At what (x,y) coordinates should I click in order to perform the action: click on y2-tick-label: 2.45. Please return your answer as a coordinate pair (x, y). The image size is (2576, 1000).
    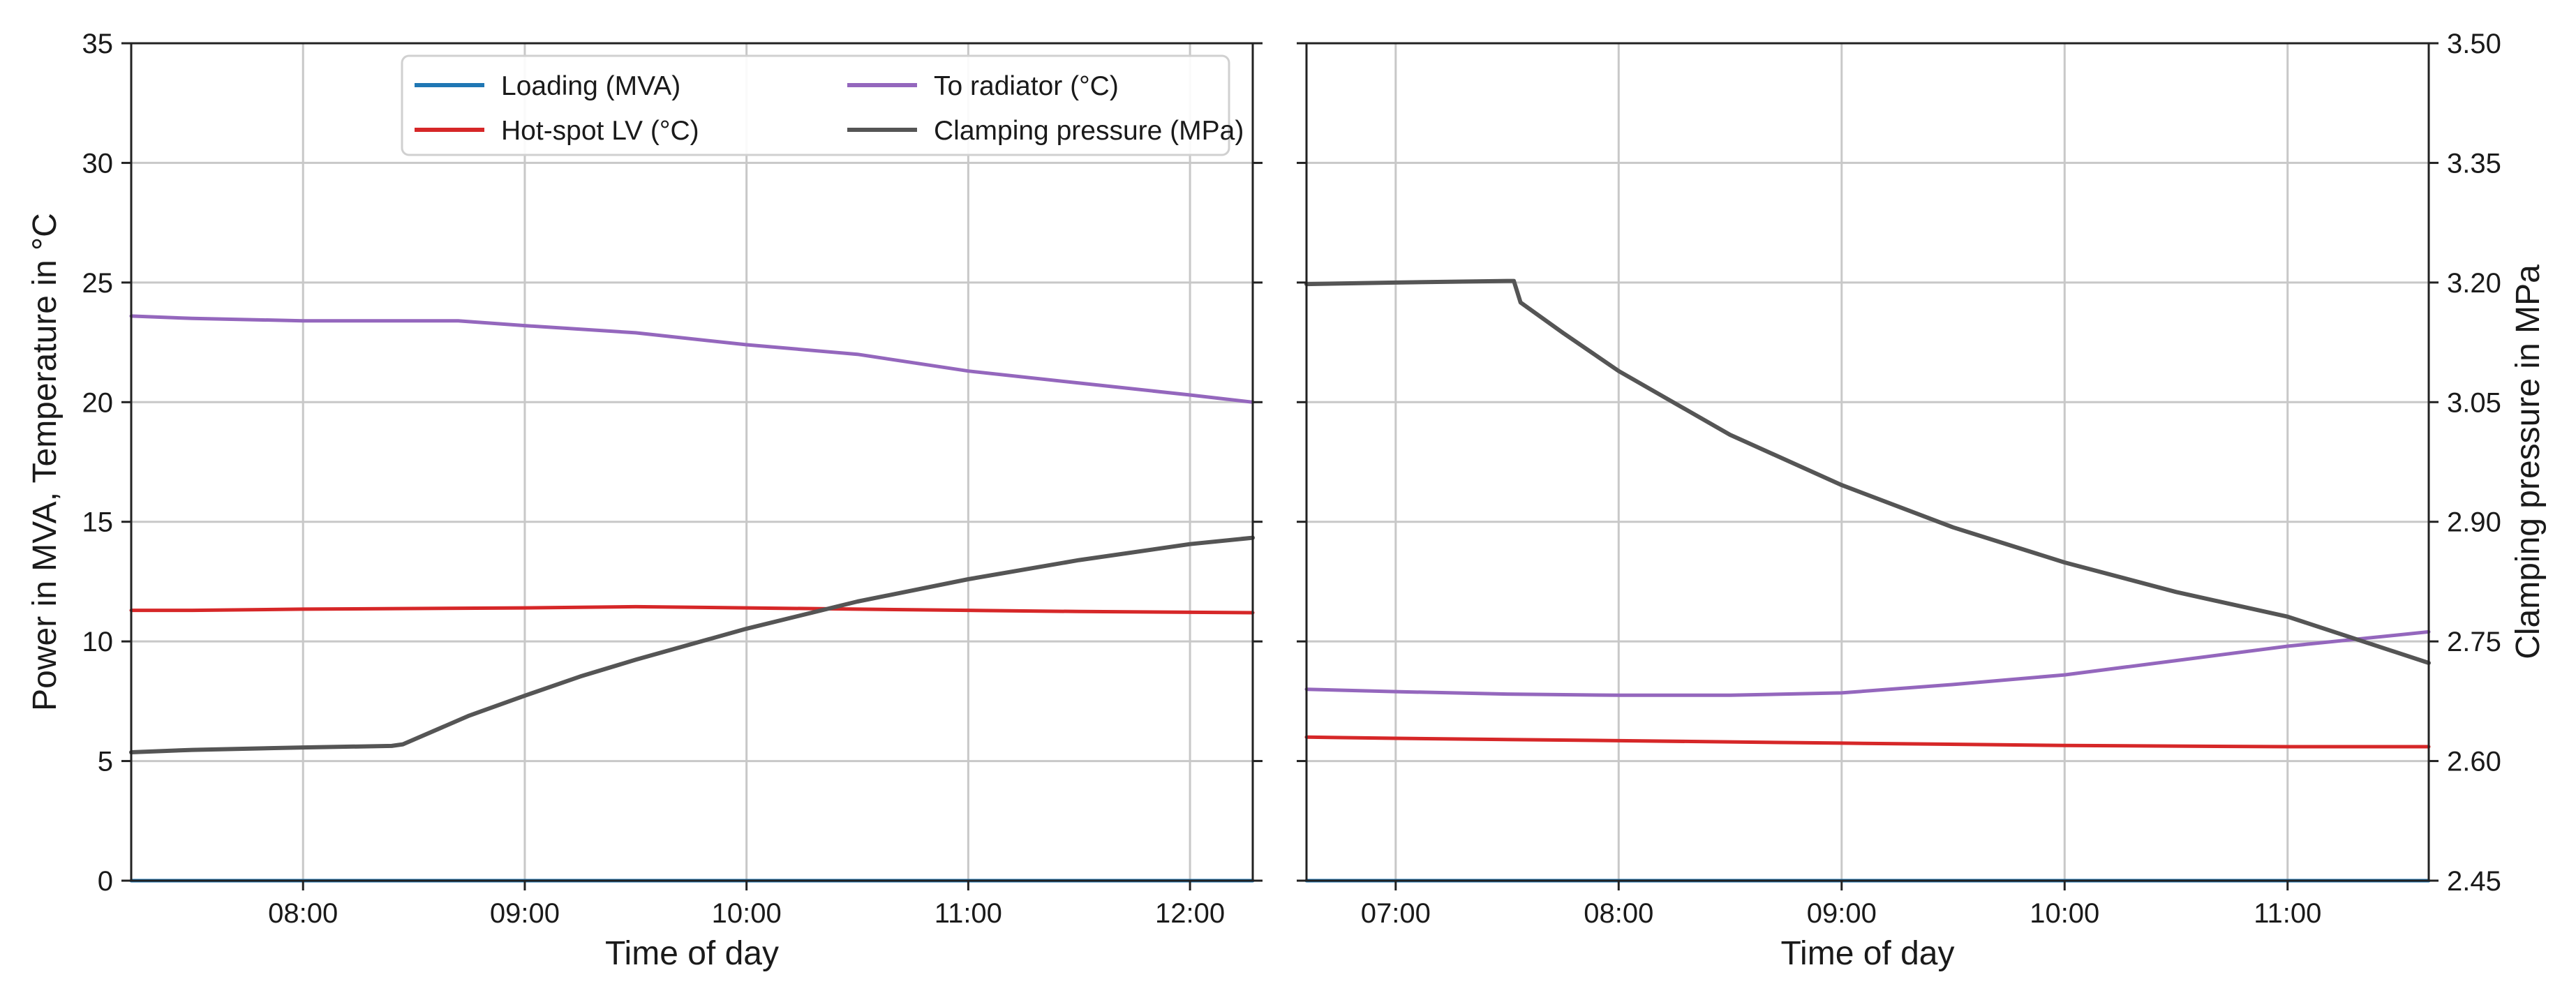
    Looking at the image, I should click on (2474, 881).